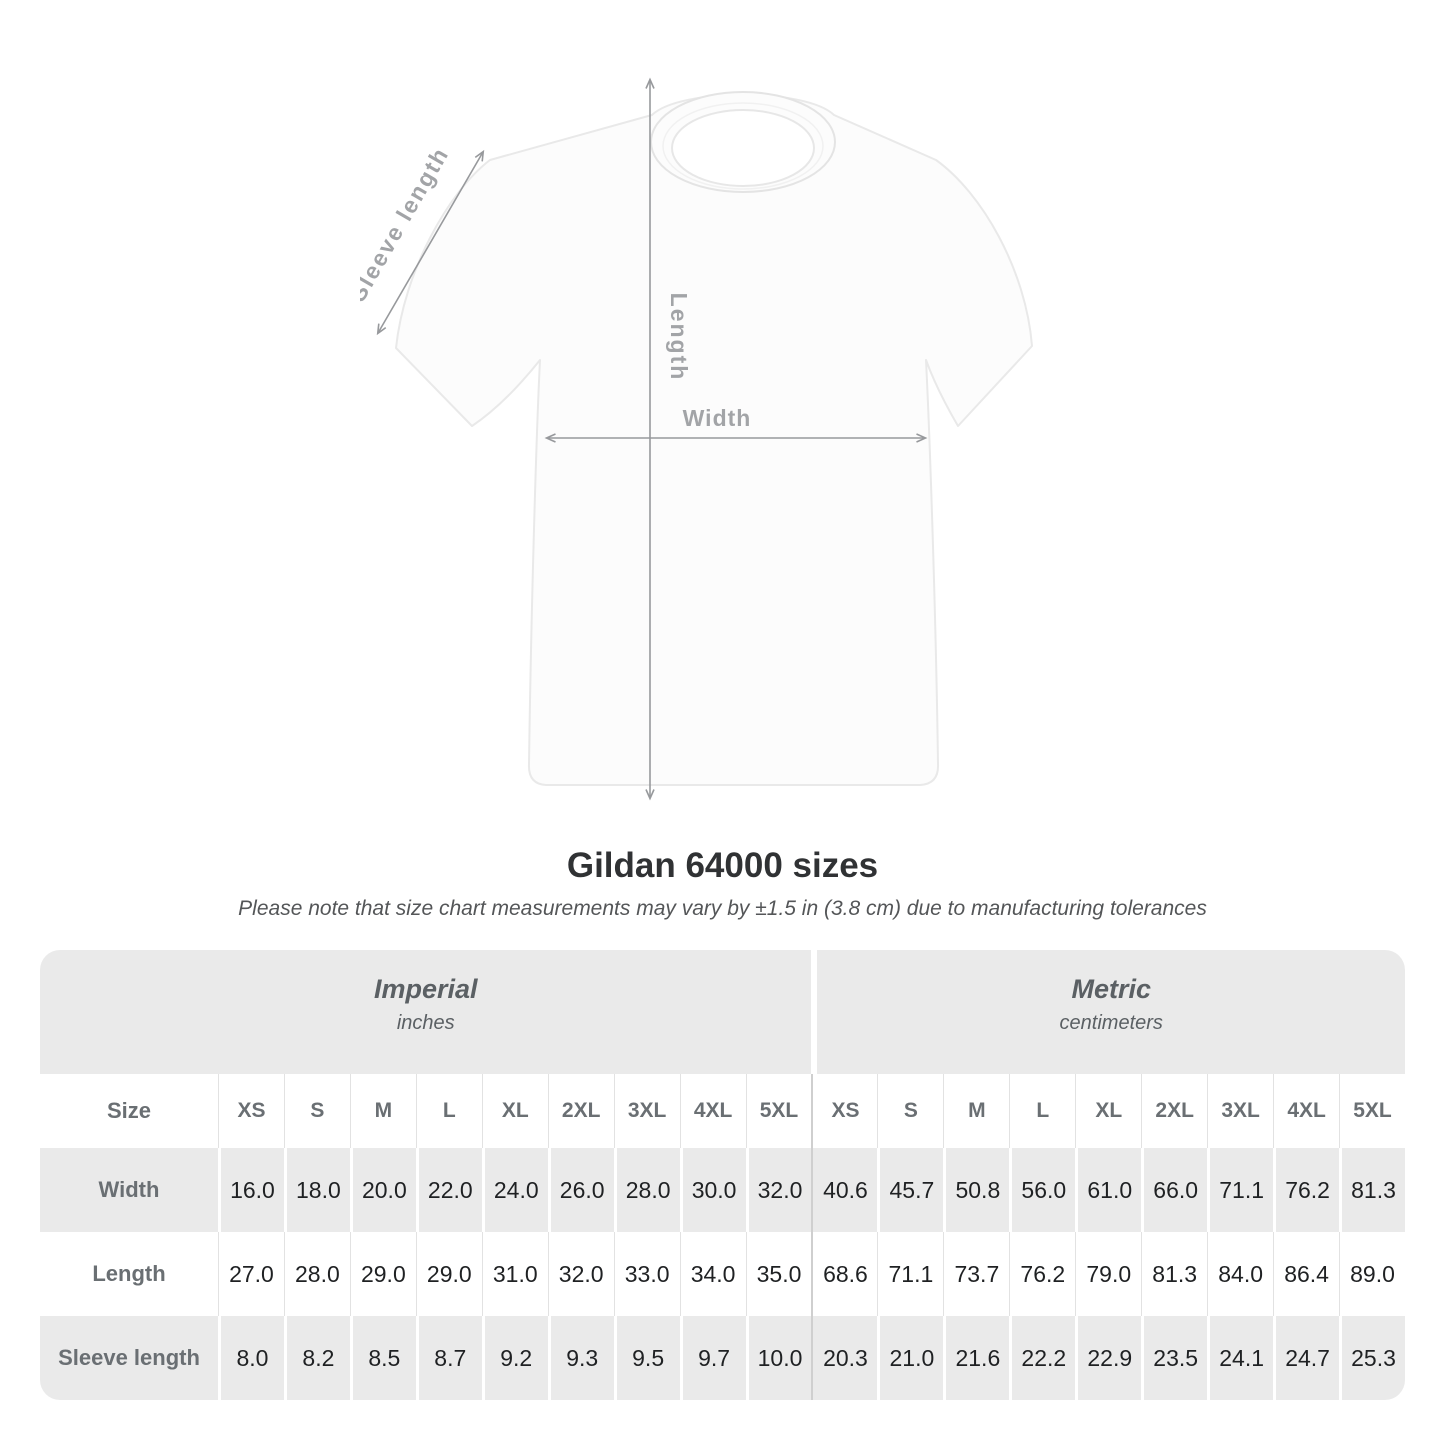  Describe the element at coordinates (1111, 1022) in the screenshot. I see `unit-label: centimeters` at that location.